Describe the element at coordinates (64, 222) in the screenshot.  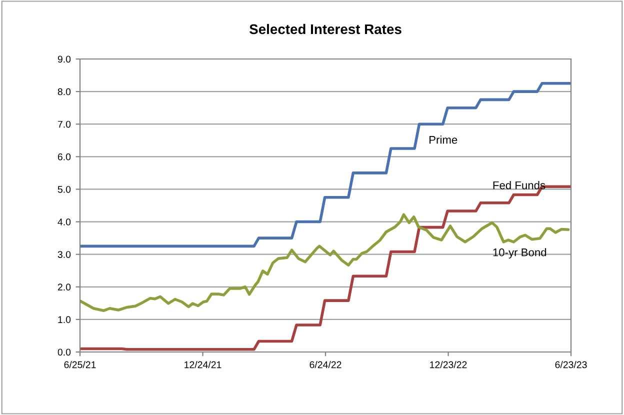
I see `y-tick-label: 4.0` at that location.